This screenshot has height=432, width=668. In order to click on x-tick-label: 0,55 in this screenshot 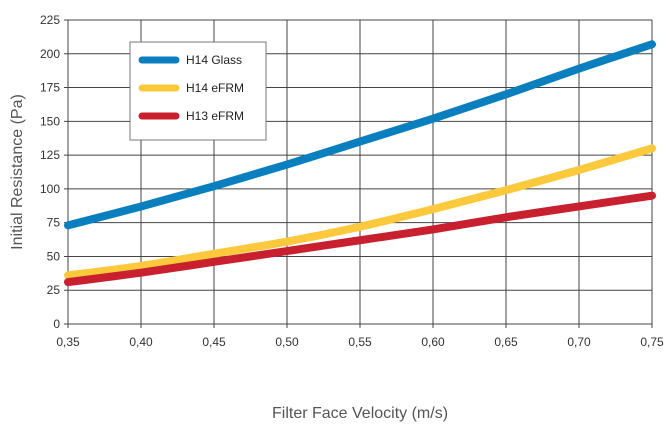, I will do `click(360, 342)`.